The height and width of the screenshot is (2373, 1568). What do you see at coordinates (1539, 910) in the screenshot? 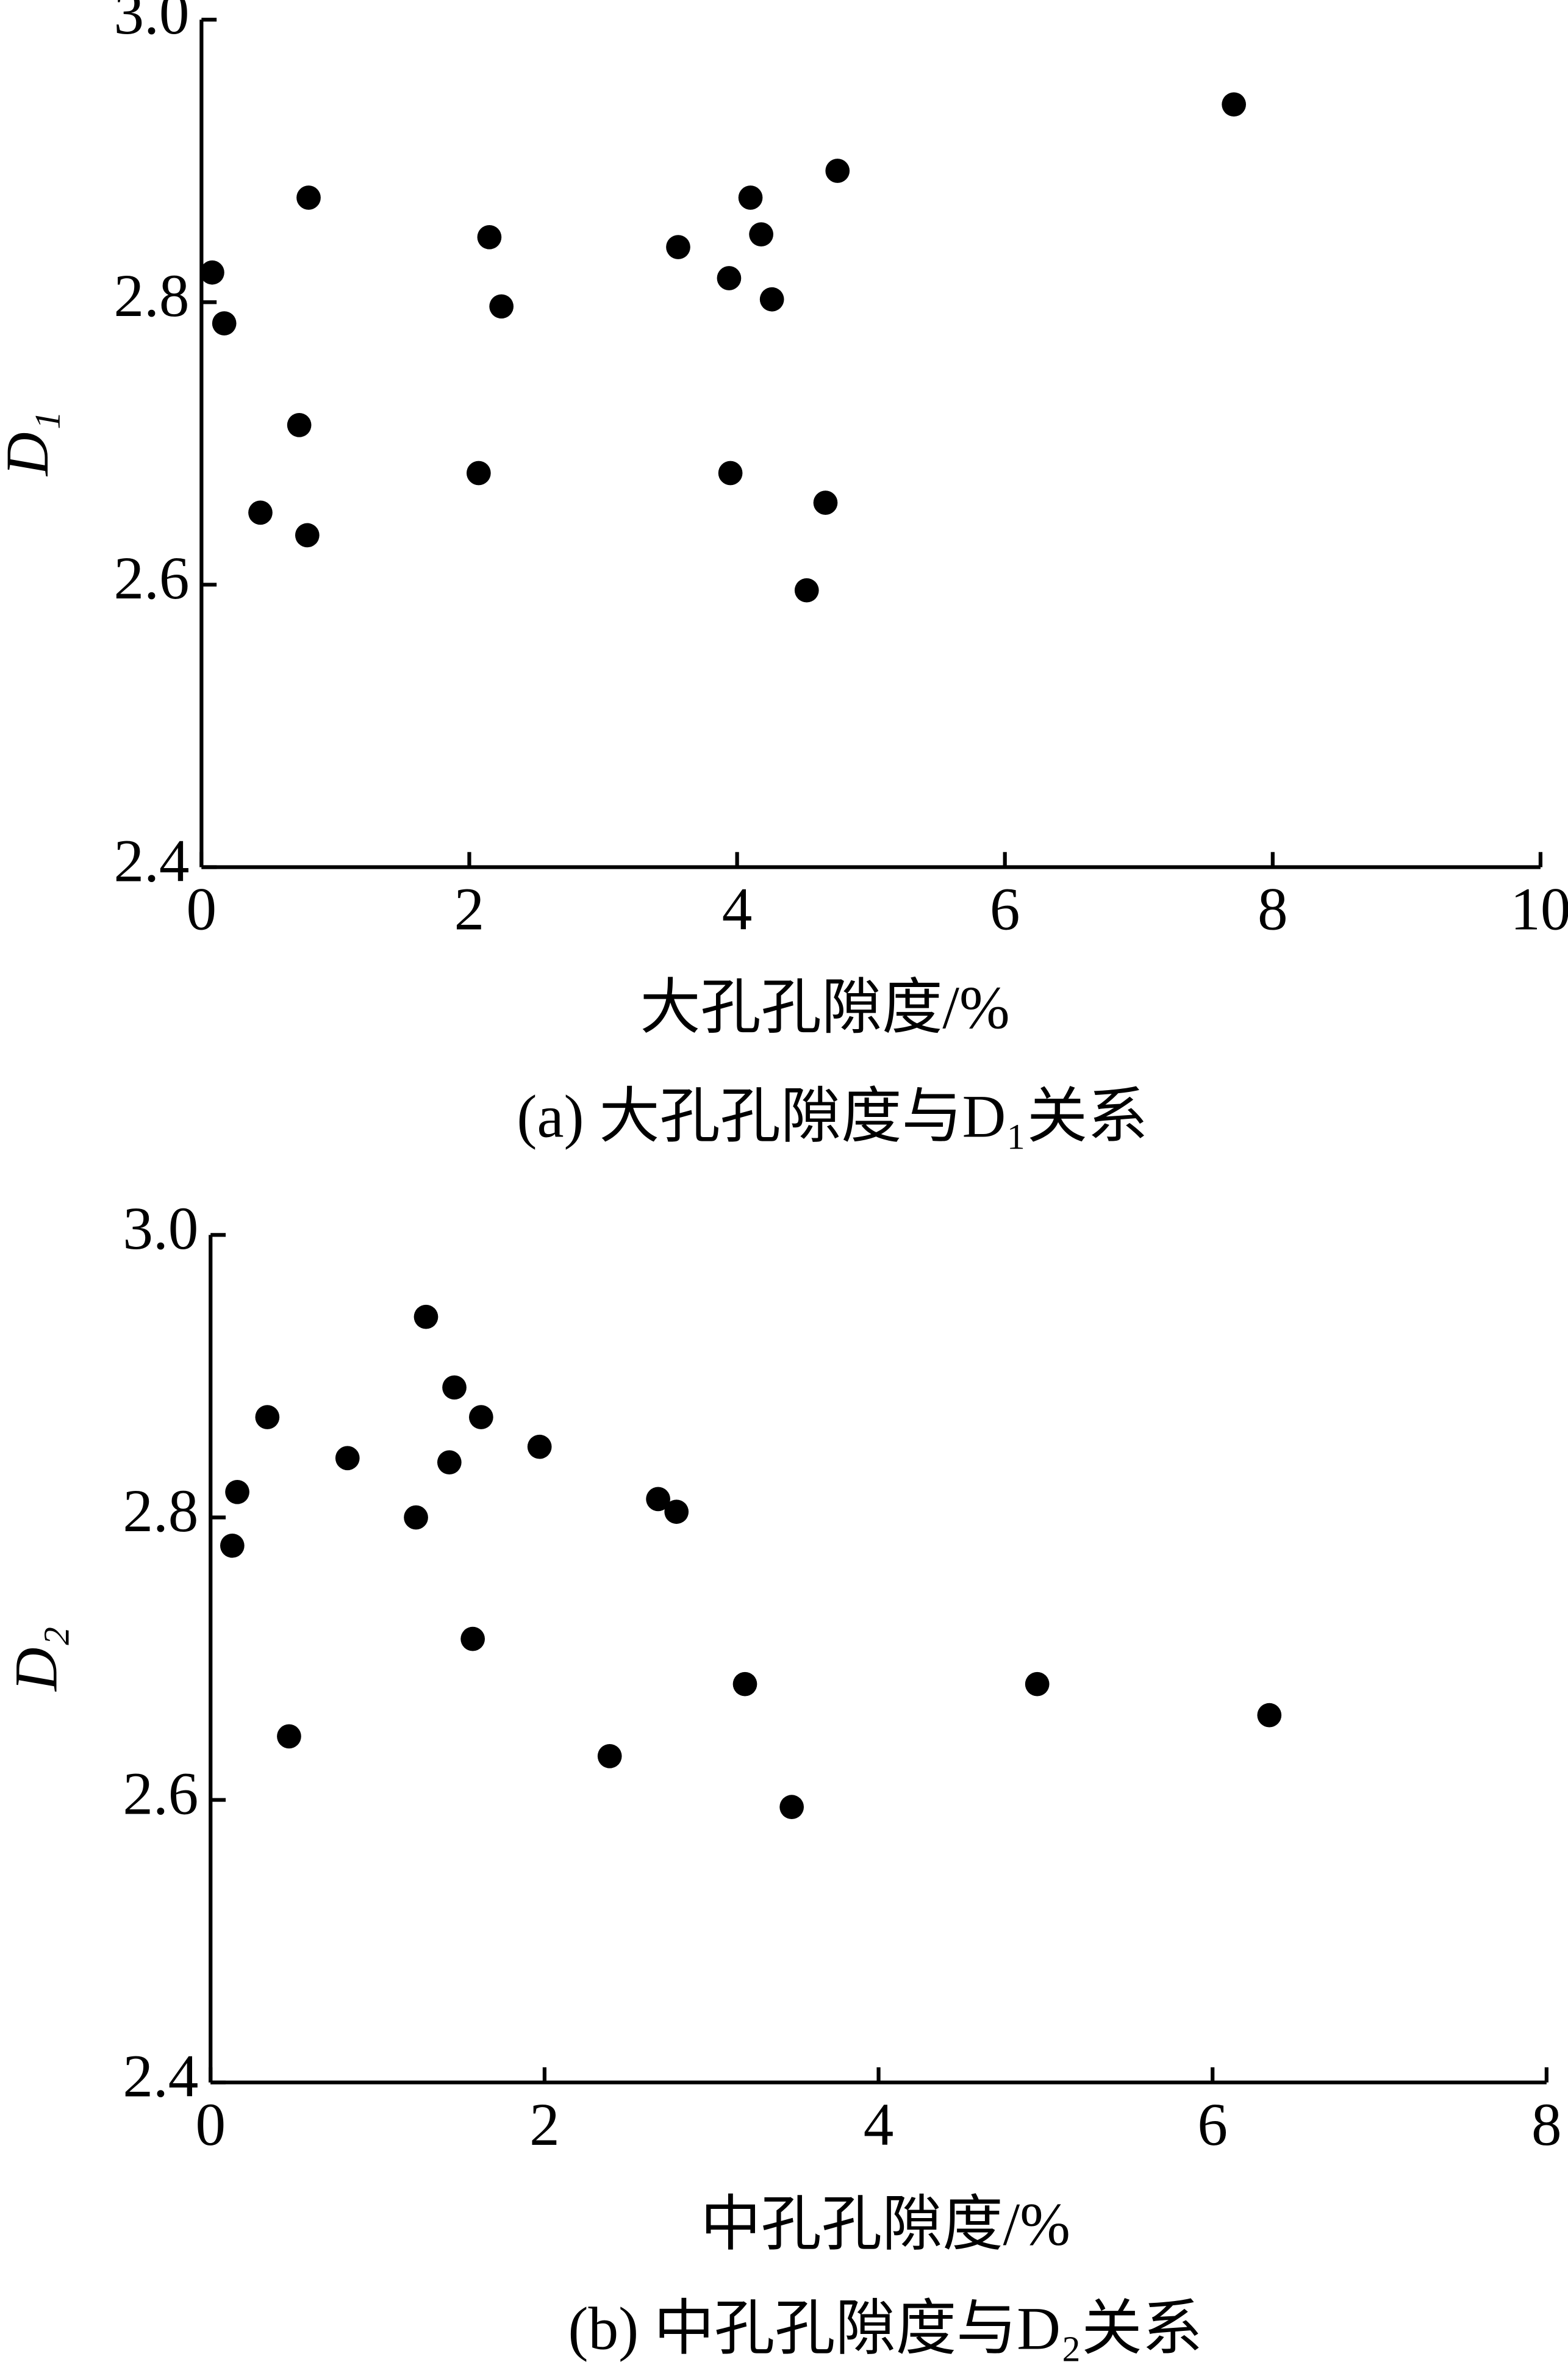
I see `x-tick-label: 10` at bounding box center [1539, 910].